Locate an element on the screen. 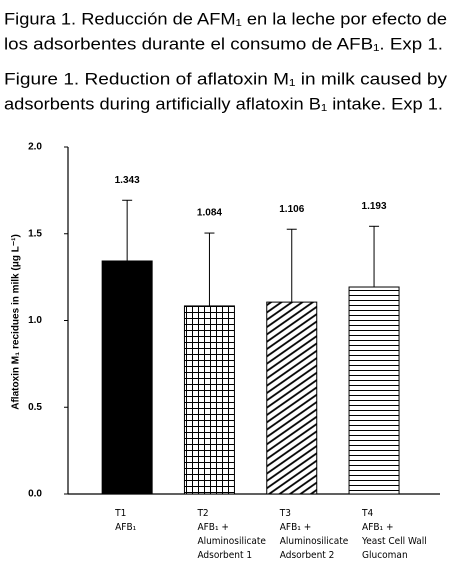 This screenshot has width=451, height=573. value-label: 1.084 is located at coordinates (209, 213).